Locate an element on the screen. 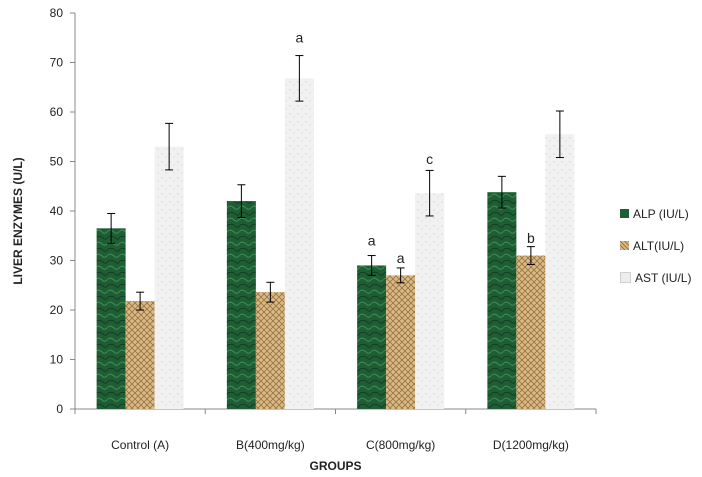 The height and width of the screenshot is (477, 702). y-tick-label: 70 is located at coordinates (57, 63).